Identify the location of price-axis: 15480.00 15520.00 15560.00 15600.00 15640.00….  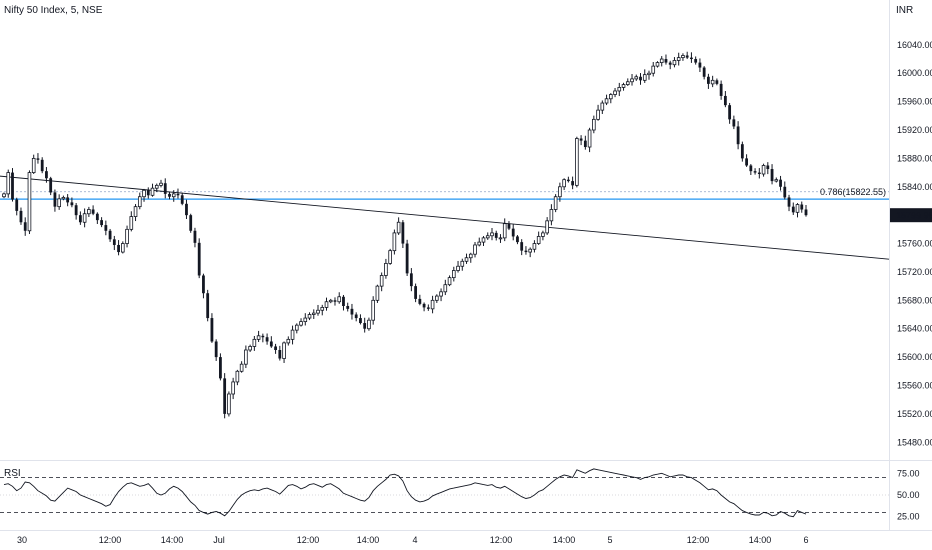
(911, 243).